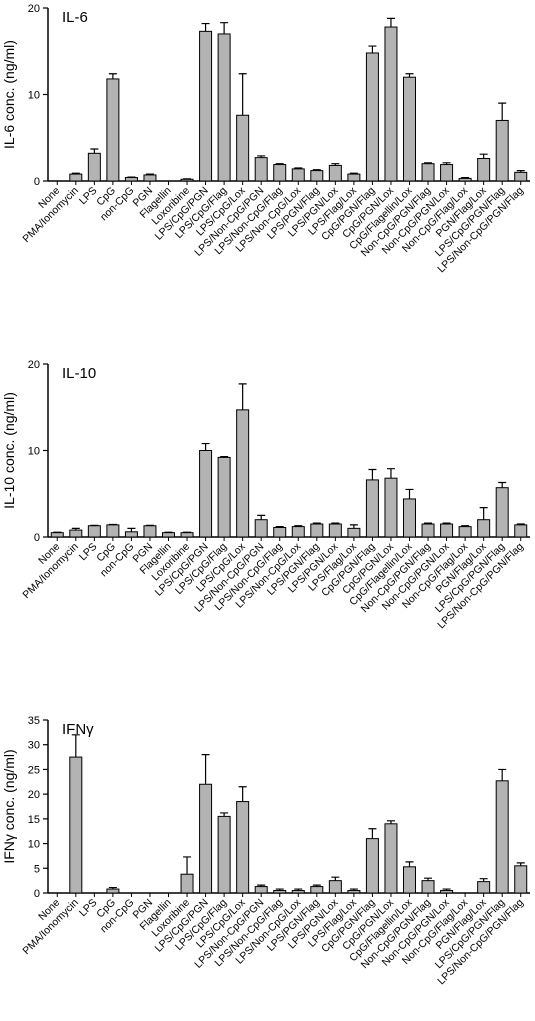  Describe the element at coordinates (34, 746) in the screenshot. I see `y-tick-label: 30` at that location.